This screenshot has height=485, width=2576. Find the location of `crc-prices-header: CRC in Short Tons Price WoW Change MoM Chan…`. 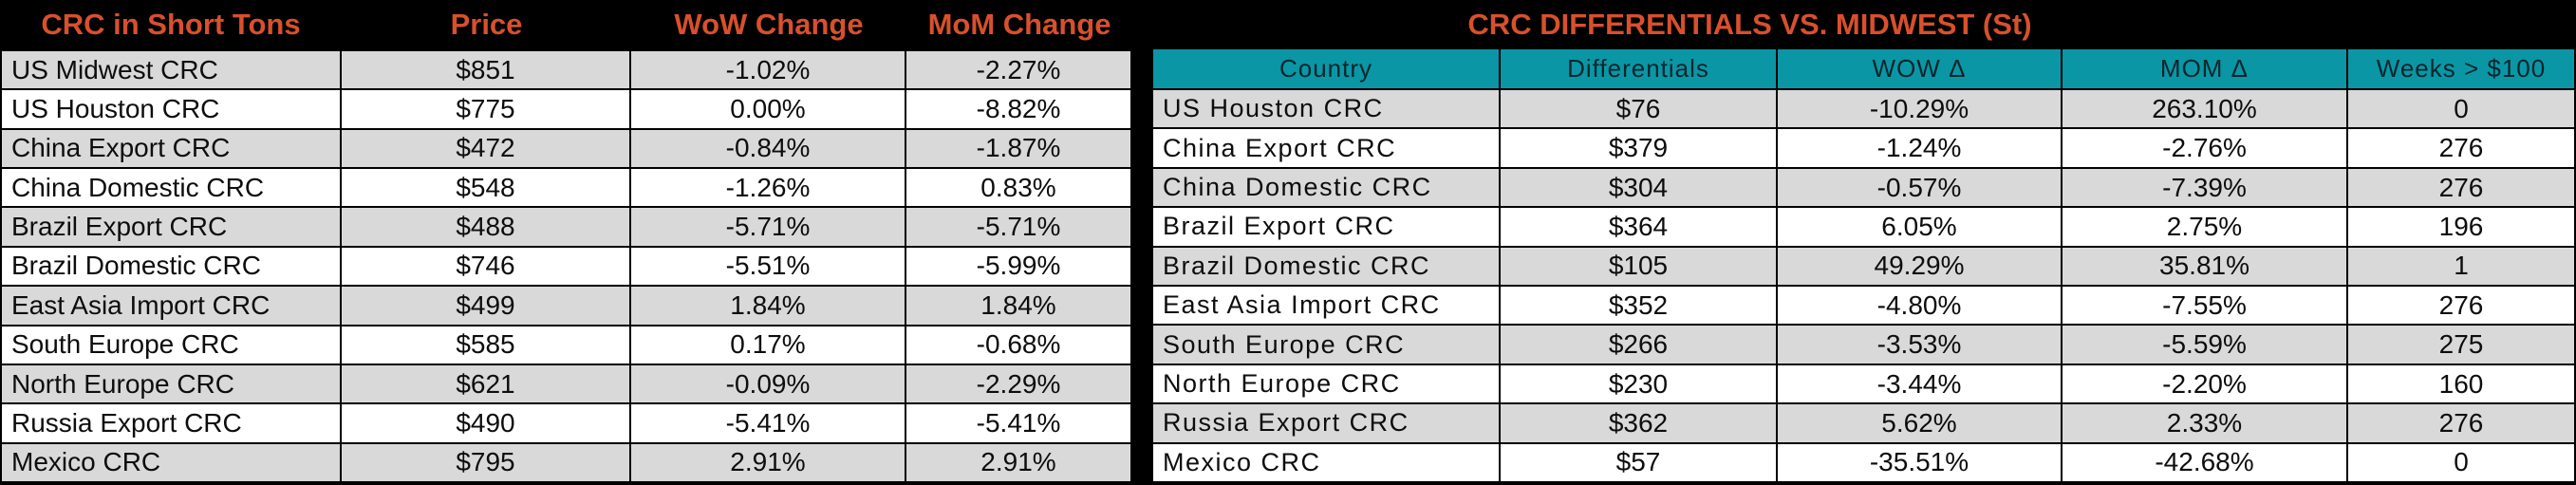

crc-prices-header: CRC in Short Tons Price WoW Change MoM Chan… is located at coordinates (566, 25).